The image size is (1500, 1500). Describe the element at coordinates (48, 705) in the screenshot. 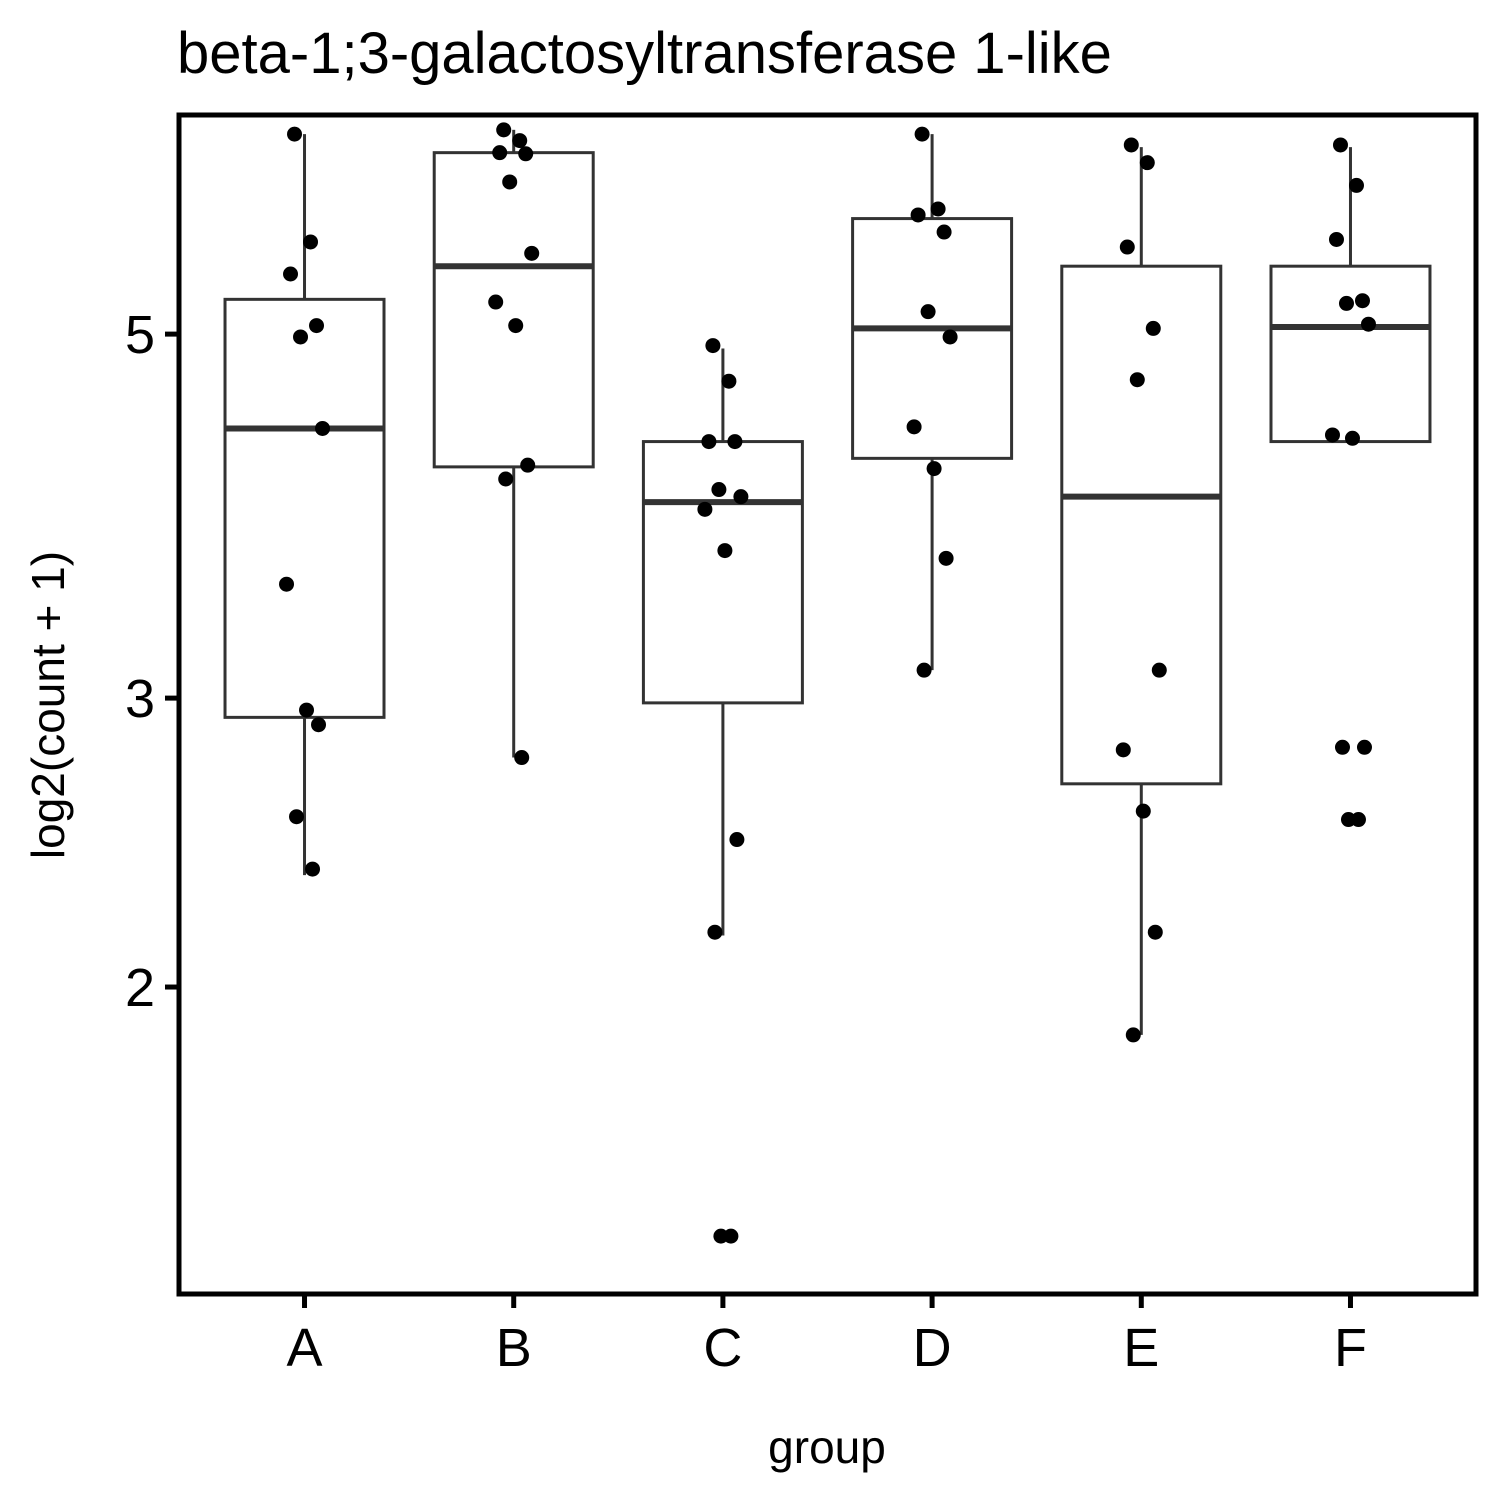

I see `y-axis-title: log2(count + 1)` at that location.